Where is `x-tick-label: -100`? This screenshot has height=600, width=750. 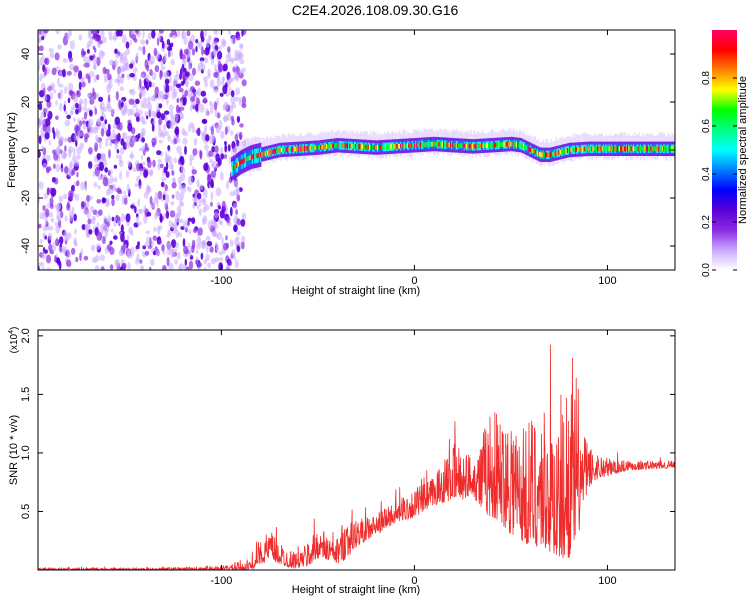 x-tick-label: -100 is located at coordinates (221, 281).